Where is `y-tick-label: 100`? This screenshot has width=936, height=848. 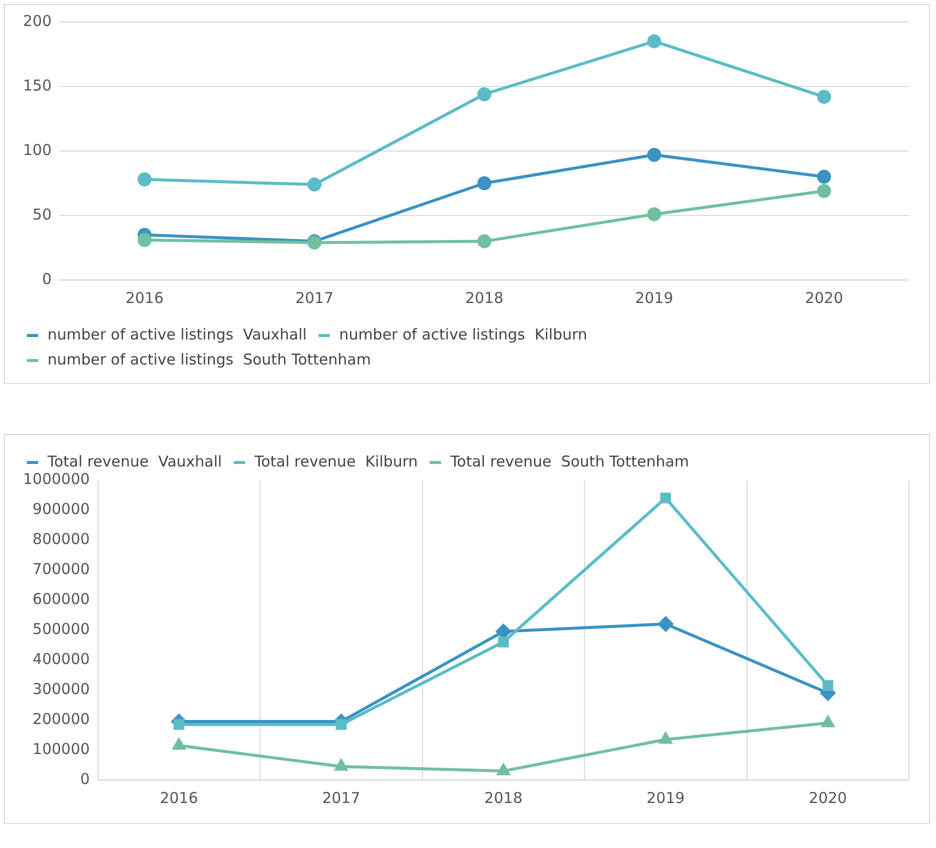 y-tick-label: 100 is located at coordinates (37, 149).